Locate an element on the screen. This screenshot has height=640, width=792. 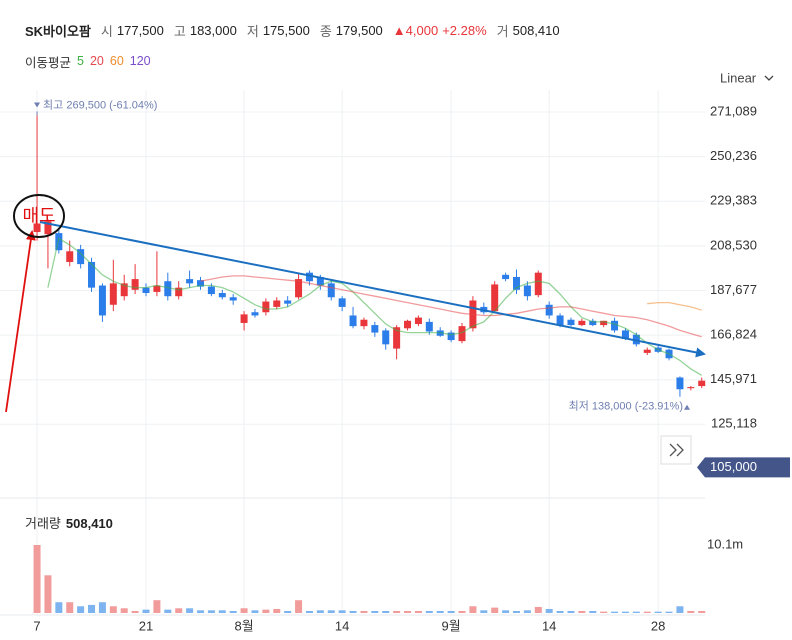
button-icon is located at coordinates (676, 450).